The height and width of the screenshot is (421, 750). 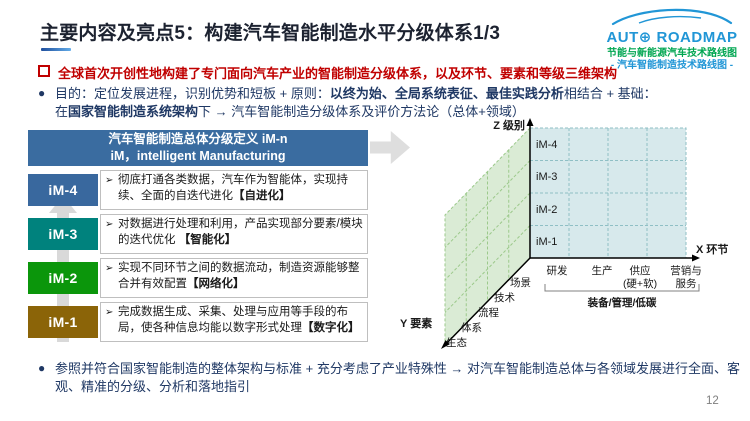 I want to click on level-desc-text: 彻底打通各类数据，汽车作为智能体，实现持续、全面的自迭代进化, so click(x=233, y=188).